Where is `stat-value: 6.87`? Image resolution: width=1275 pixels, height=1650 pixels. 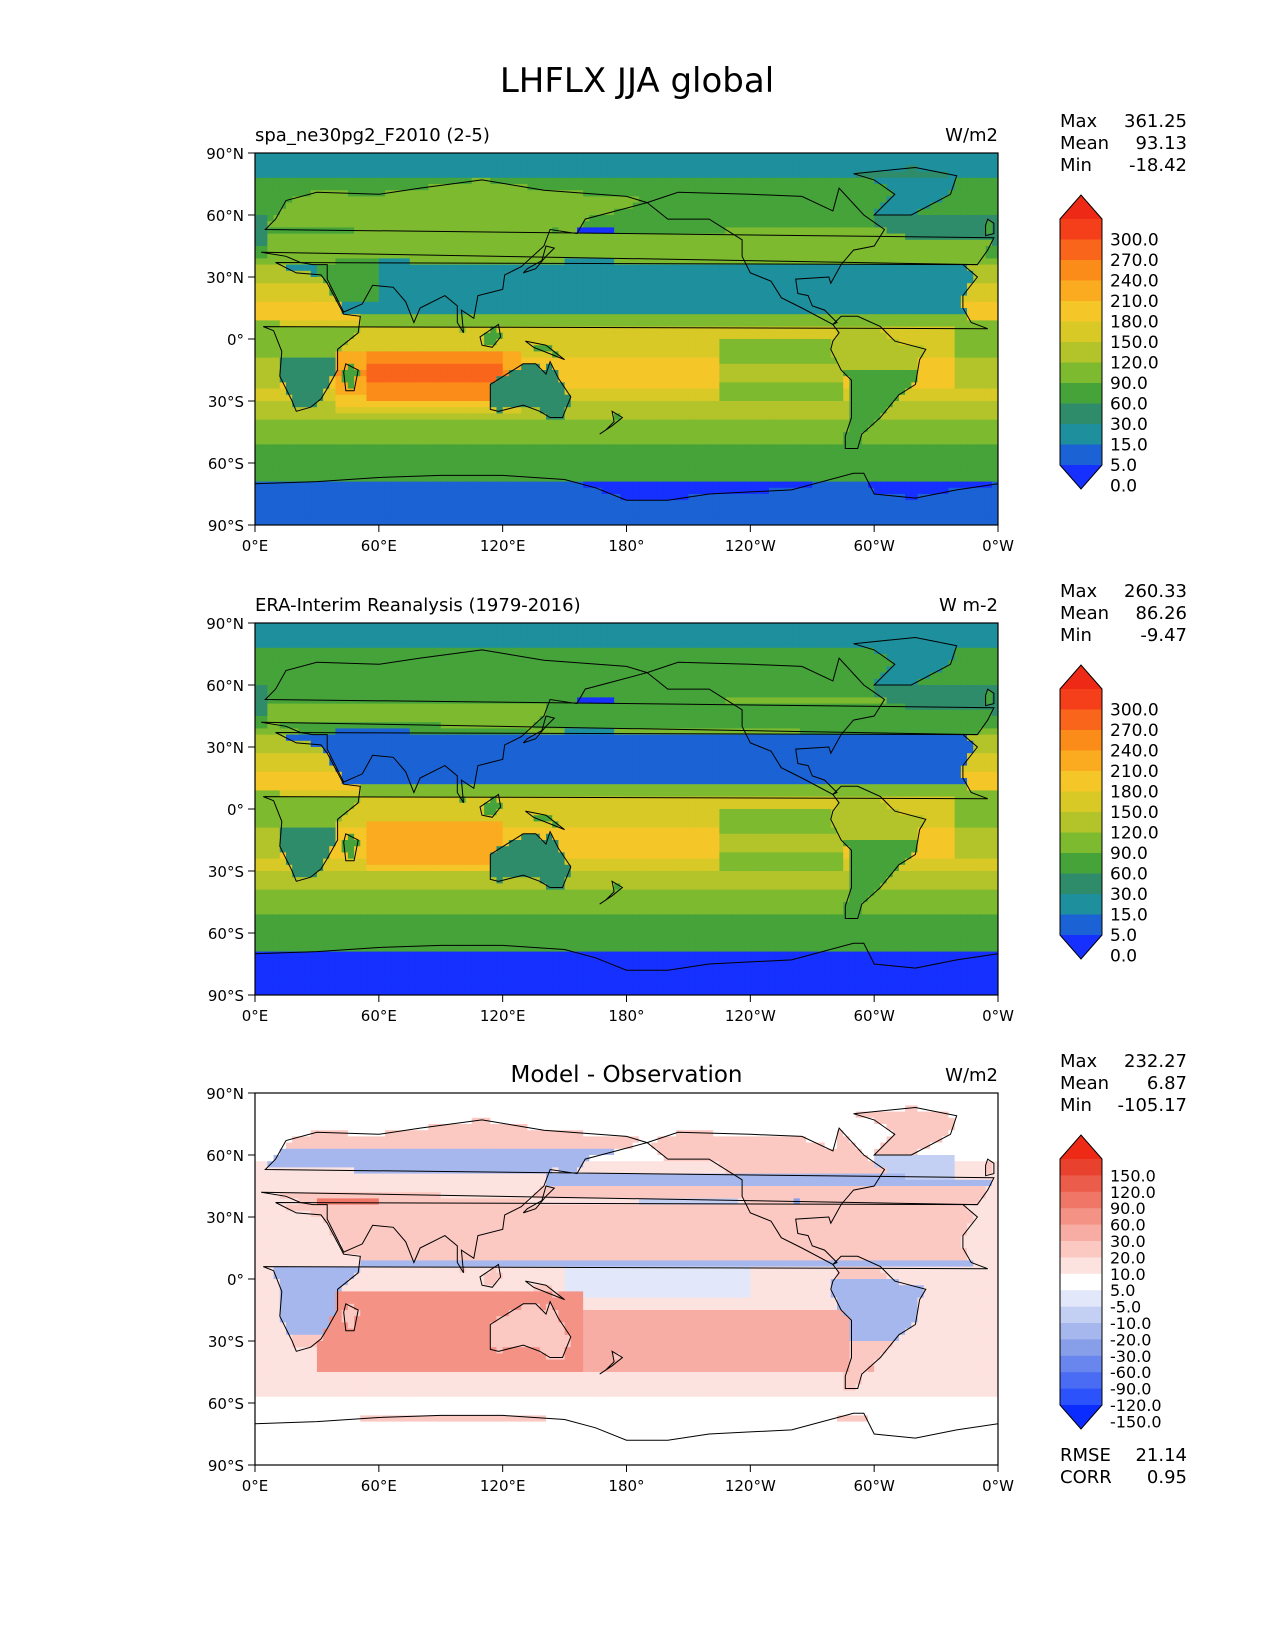 stat-value: 6.87 is located at coordinates (1167, 1083).